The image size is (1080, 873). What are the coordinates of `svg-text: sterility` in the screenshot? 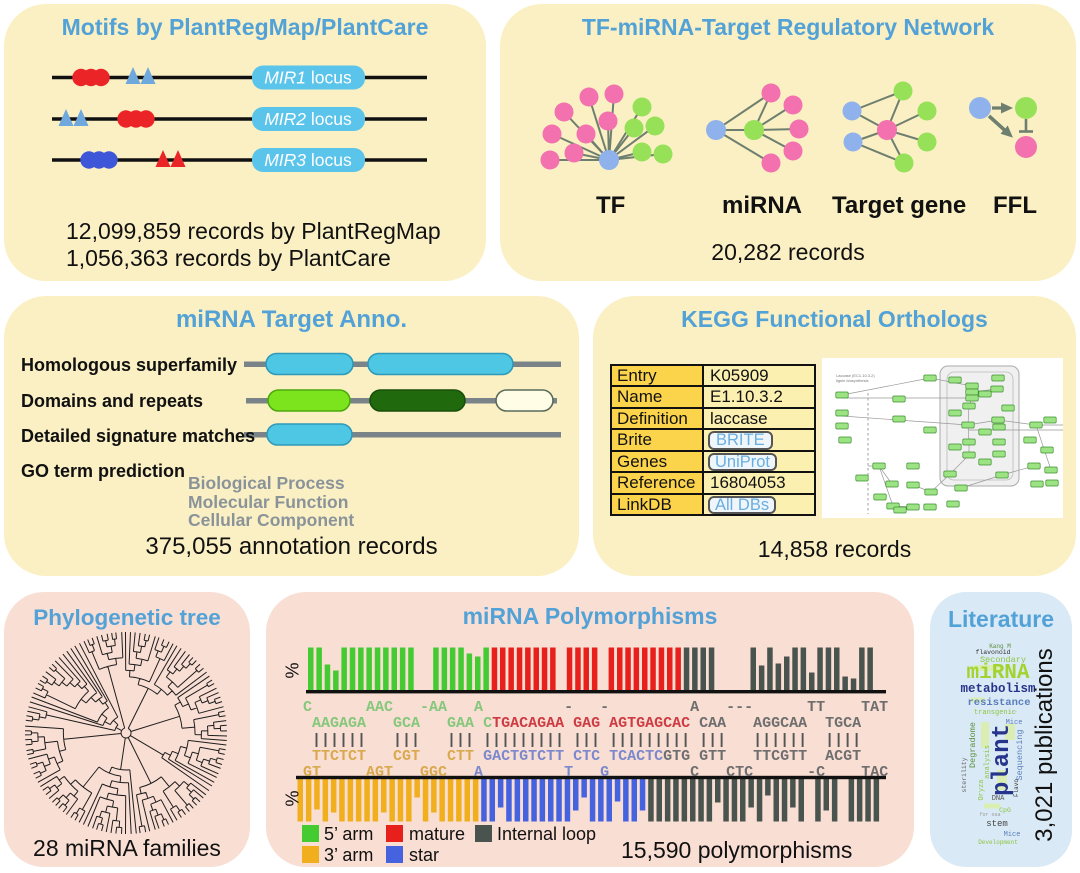 It's located at (964, 774).